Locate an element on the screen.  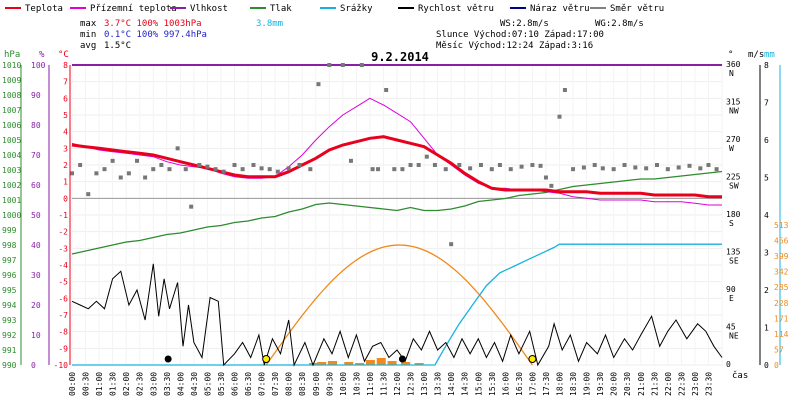
degc-tick-label: -4 is located at coordinates (63, 265).